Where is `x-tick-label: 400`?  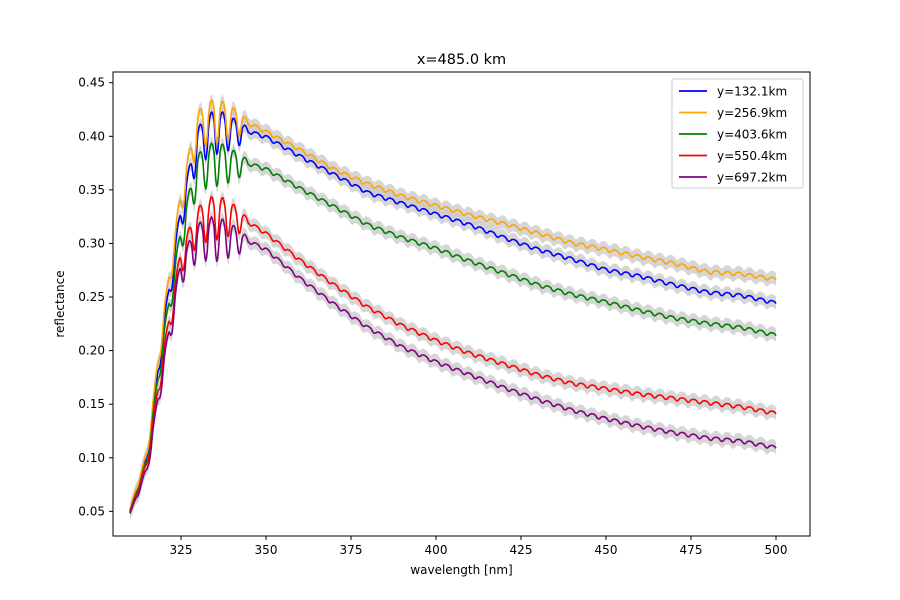
x-tick-label: 400 is located at coordinates (436, 550).